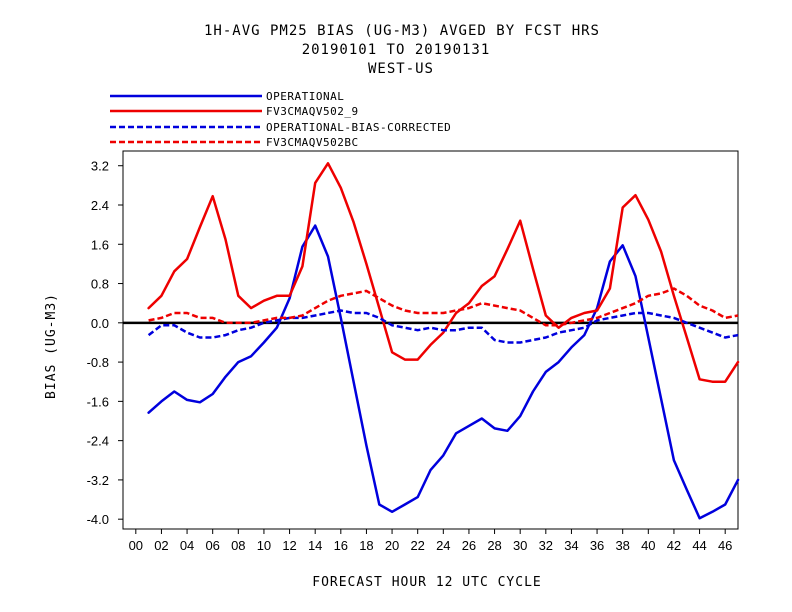  Describe the element at coordinates (443, 326) in the screenshot. I see `series-line-operational-bias-corrected` at that location.